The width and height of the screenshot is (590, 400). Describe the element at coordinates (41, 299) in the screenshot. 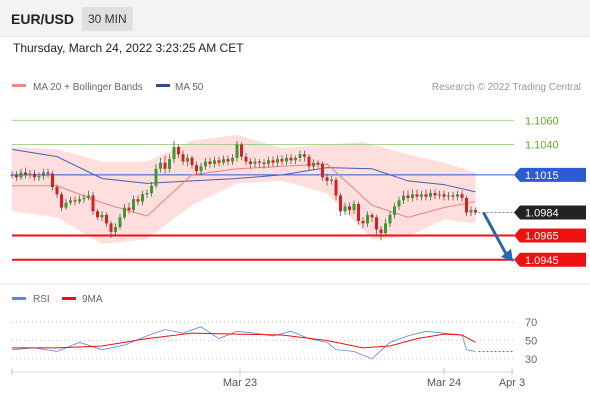

I see `rsi-legend-label: RSI` at that location.